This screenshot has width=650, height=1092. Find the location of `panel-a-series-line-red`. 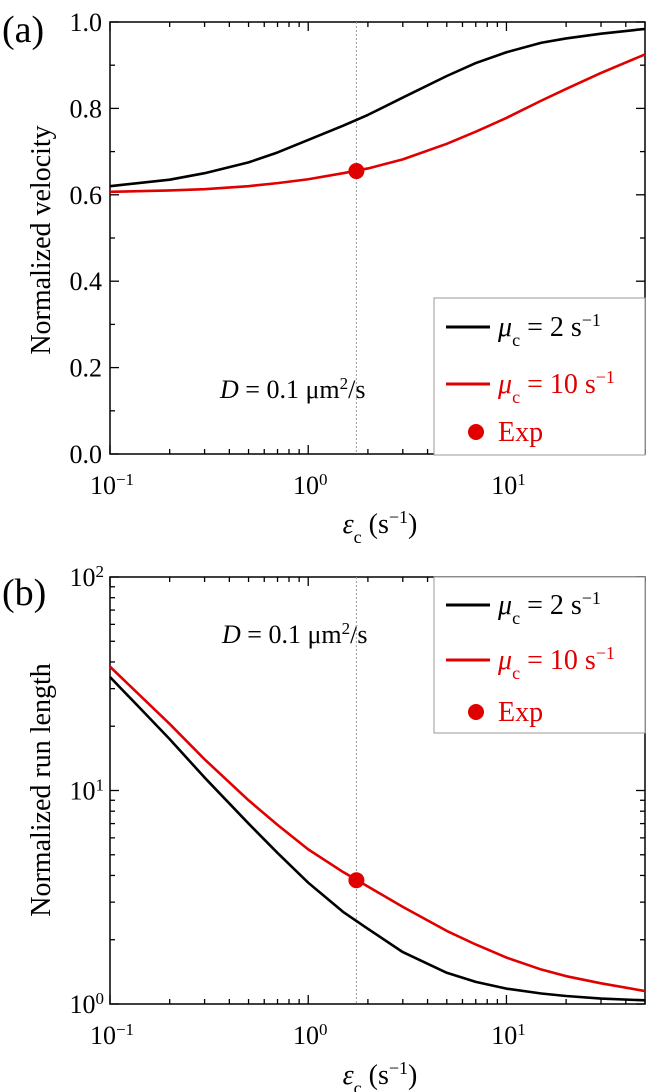

panel-a-series-line-red is located at coordinates (377, 123).